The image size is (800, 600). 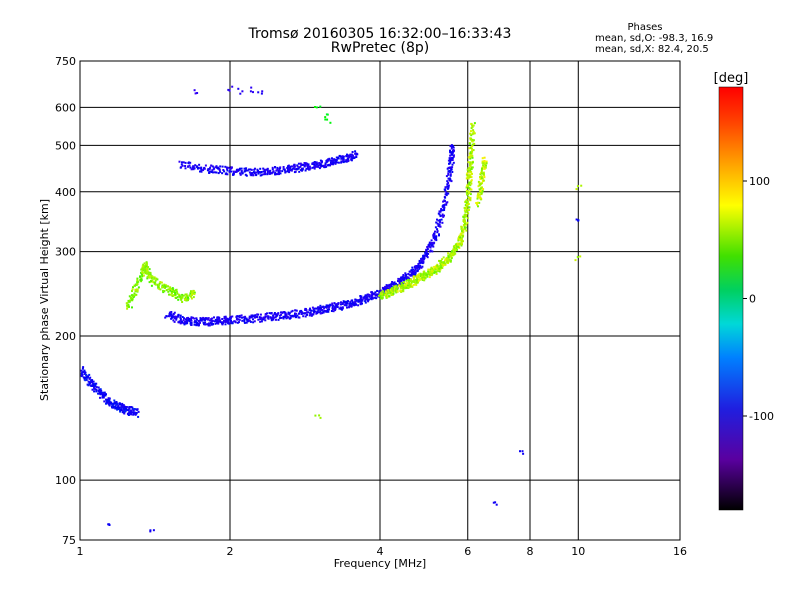 What do you see at coordinates (65, 107) in the screenshot?
I see `y-tick-label: 600` at bounding box center [65, 107].